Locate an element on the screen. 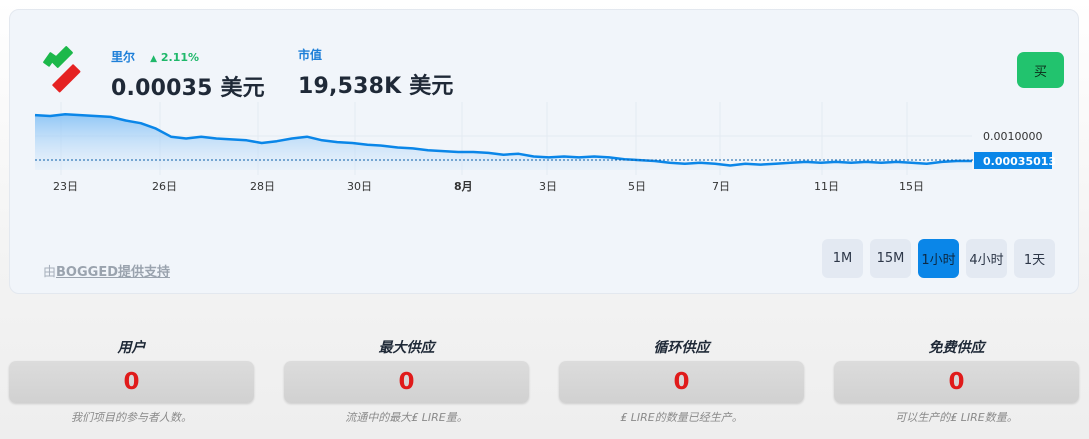  metric-max-supply: 最大供应 0 流通中的最大₤ LIRE量。 is located at coordinates (406, 381).